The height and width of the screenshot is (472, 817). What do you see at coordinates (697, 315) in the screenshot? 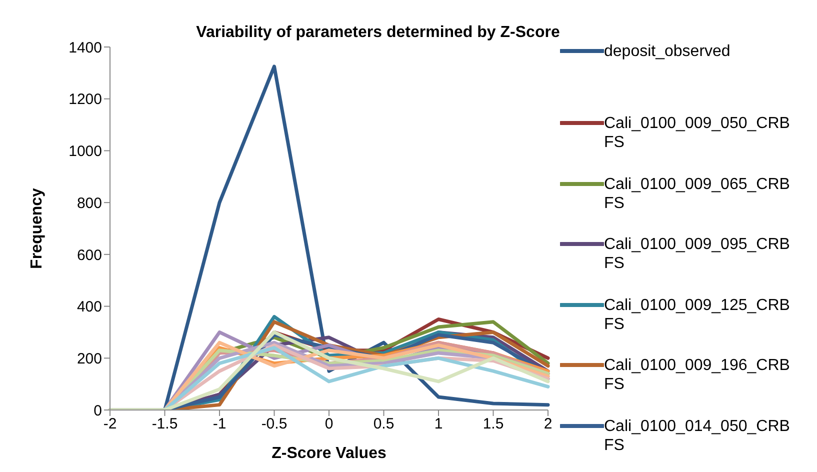
I see `legend-label: Cali_0100_009_125_CRBFS` at bounding box center [697, 315].